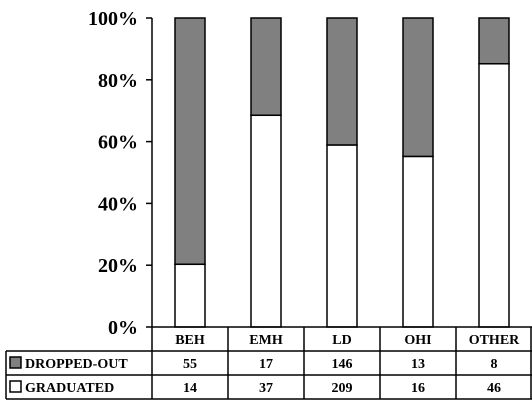  What do you see at coordinates (123, 328) in the screenshot?
I see `y-tick-label: 0%` at bounding box center [123, 328].